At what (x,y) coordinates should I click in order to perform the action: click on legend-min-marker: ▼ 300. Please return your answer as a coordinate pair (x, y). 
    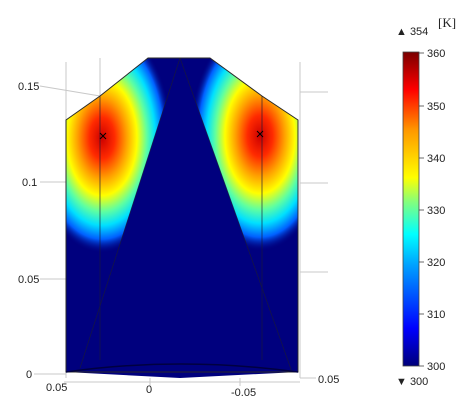
    Looking at the image, I should click on (412, 382).